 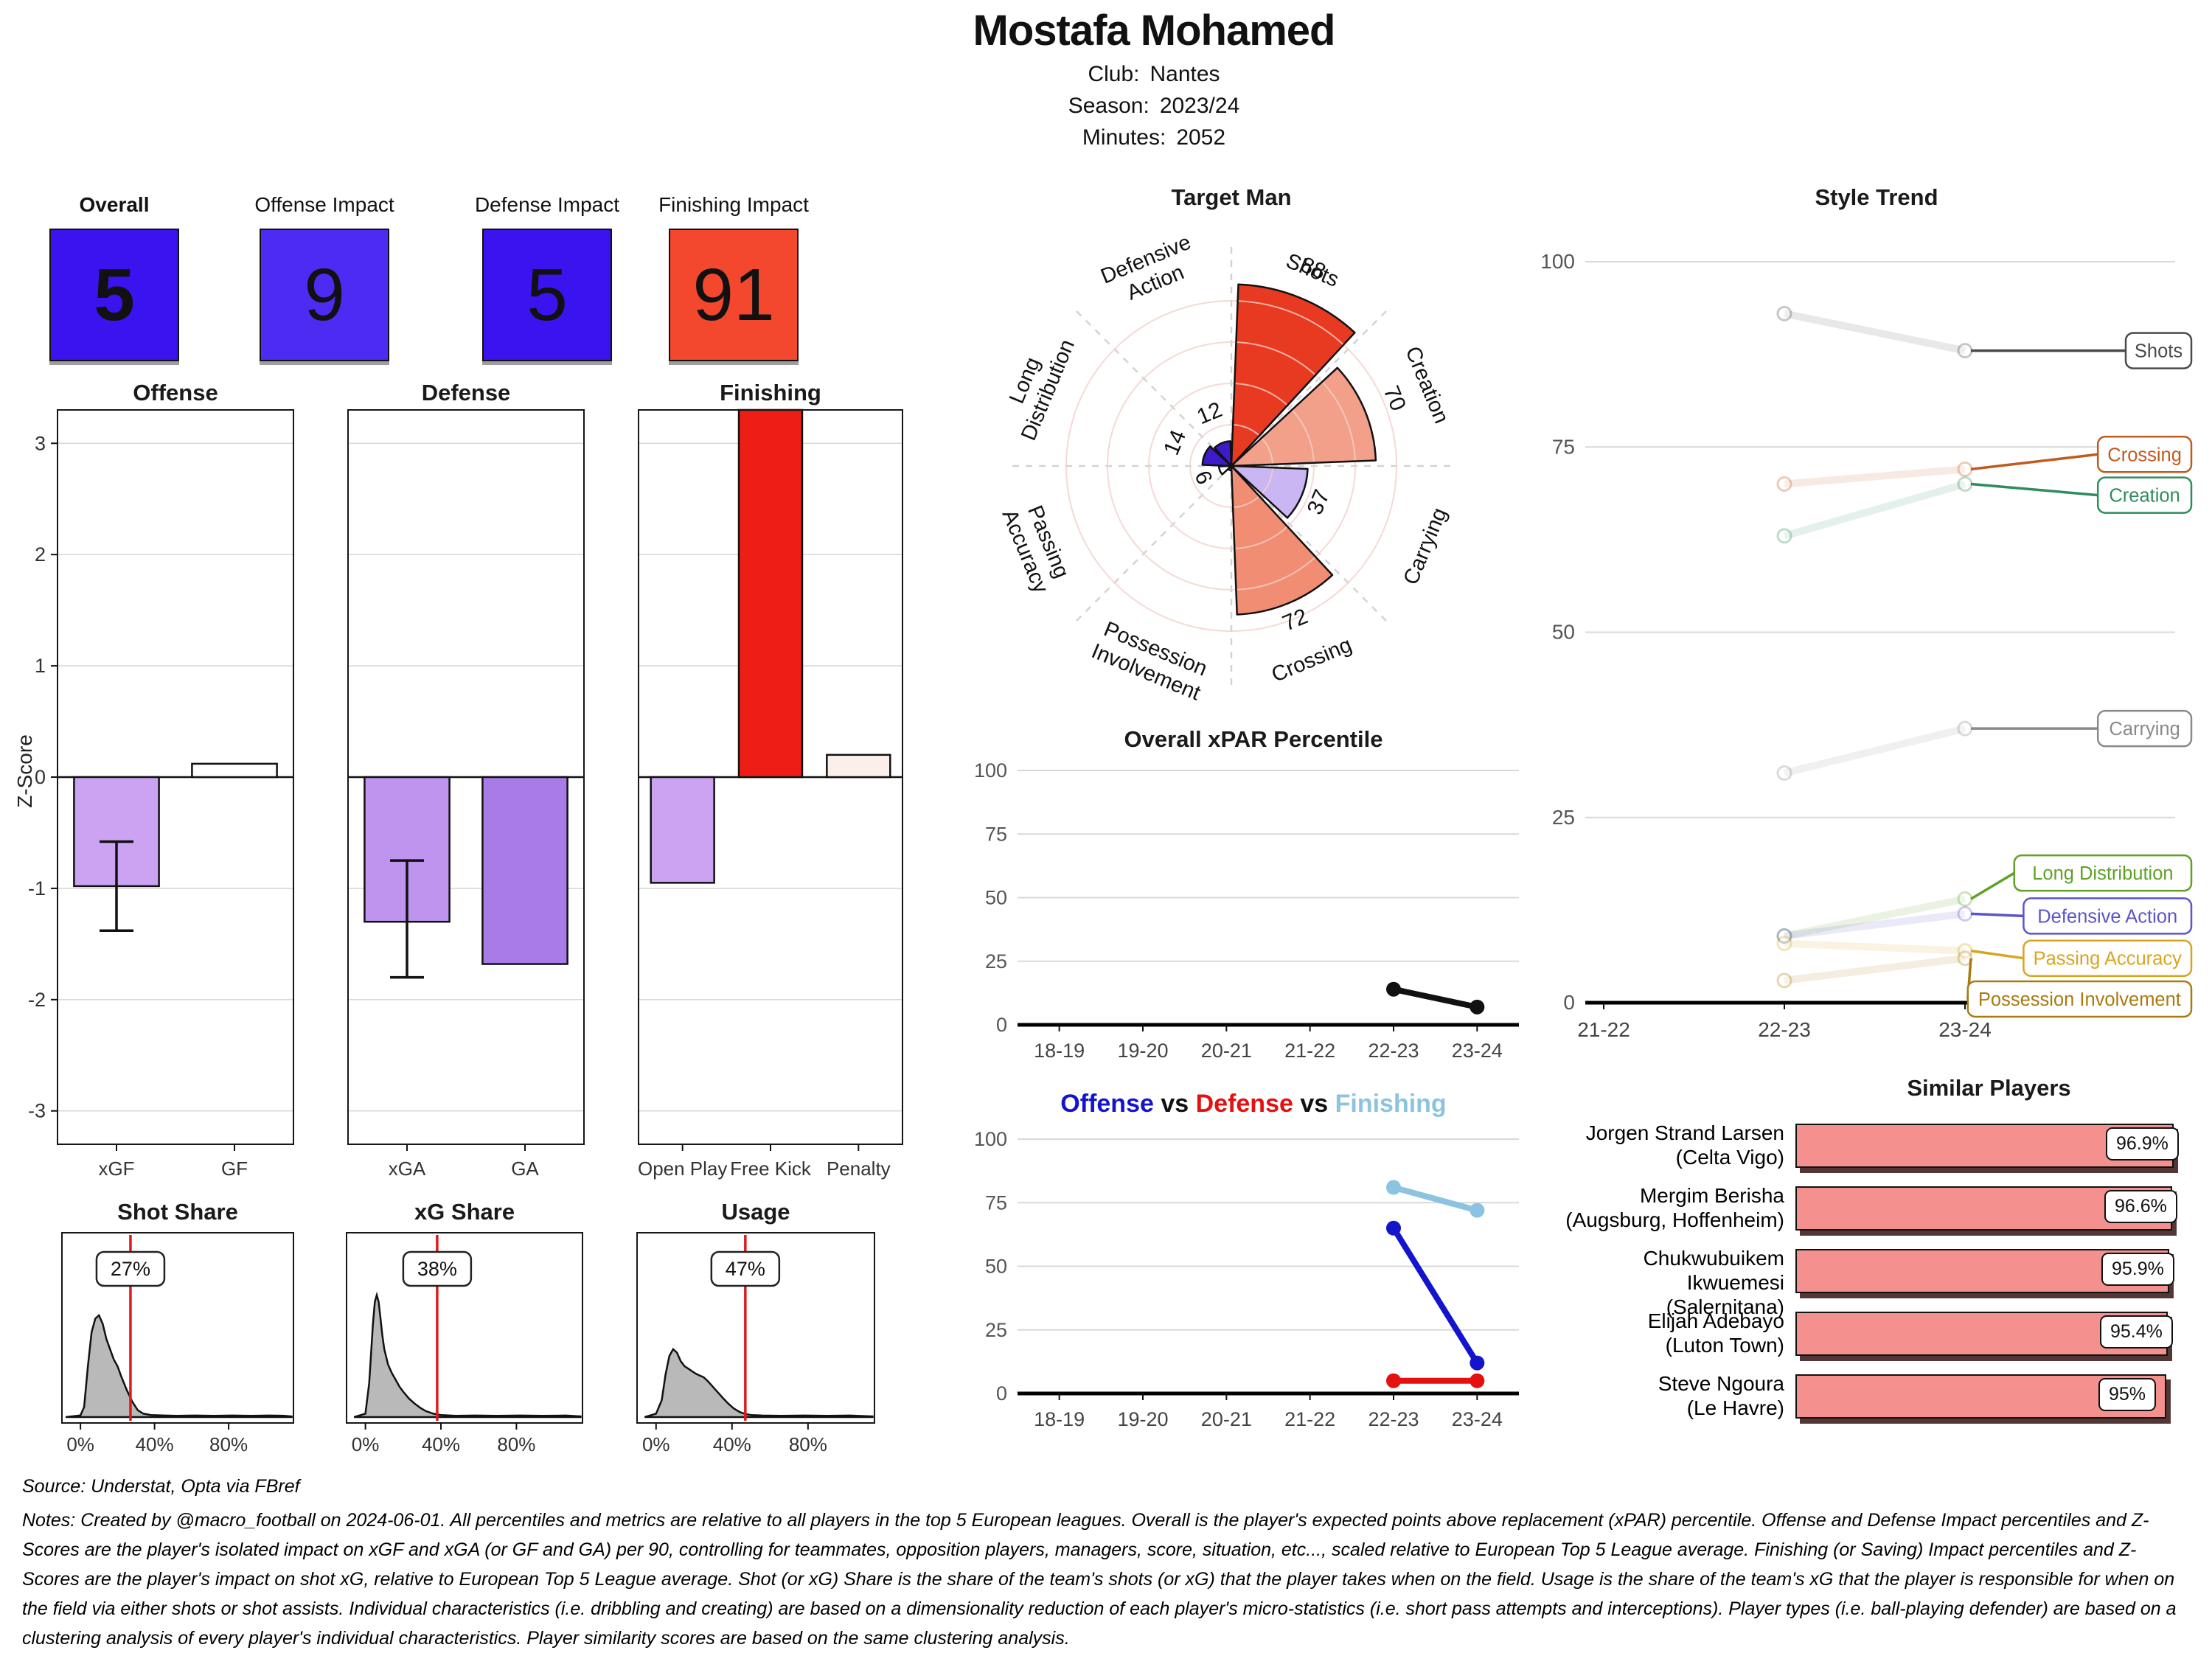 I want to click on share-panel-title: Shot Share, so click(x=177, y=1212).